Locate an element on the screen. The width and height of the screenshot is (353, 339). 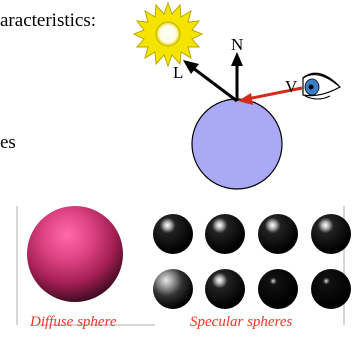
view-vector is located at coordinates (270, 95).